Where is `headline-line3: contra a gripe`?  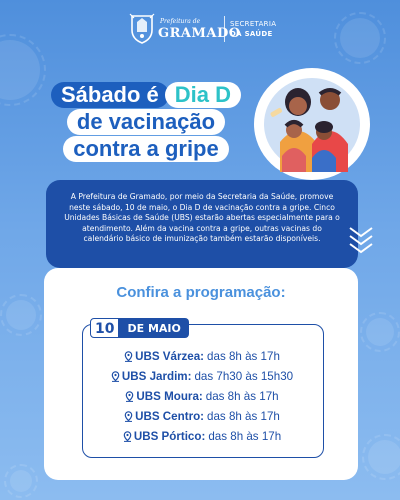 headline-line3: contra a gripe is located at coordinates (146, 149).